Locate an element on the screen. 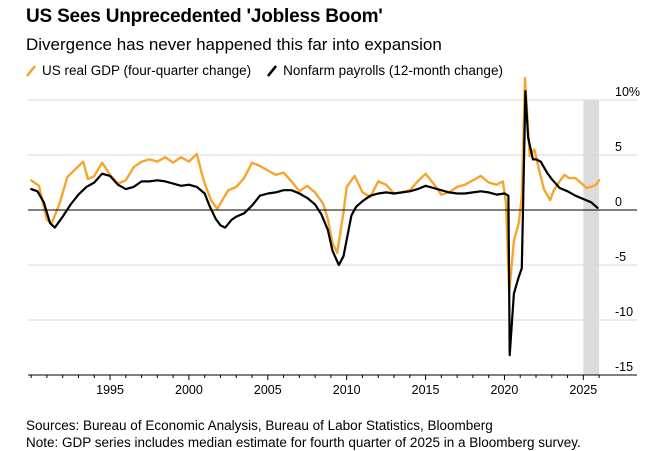  legend-label-payrolls: Nonfarm payrolls (12-month change) is located at coordinates (393, 70).